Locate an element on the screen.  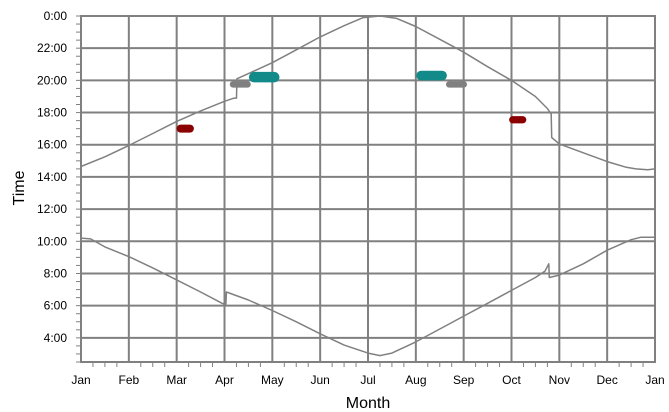
x-tick-label: Mar is located at coordinates (176, 380).